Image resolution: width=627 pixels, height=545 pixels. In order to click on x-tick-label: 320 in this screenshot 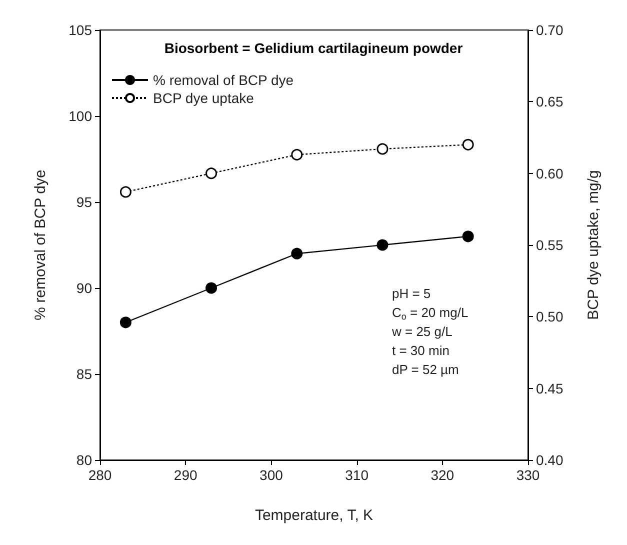, I will do `click(442, 475)`.